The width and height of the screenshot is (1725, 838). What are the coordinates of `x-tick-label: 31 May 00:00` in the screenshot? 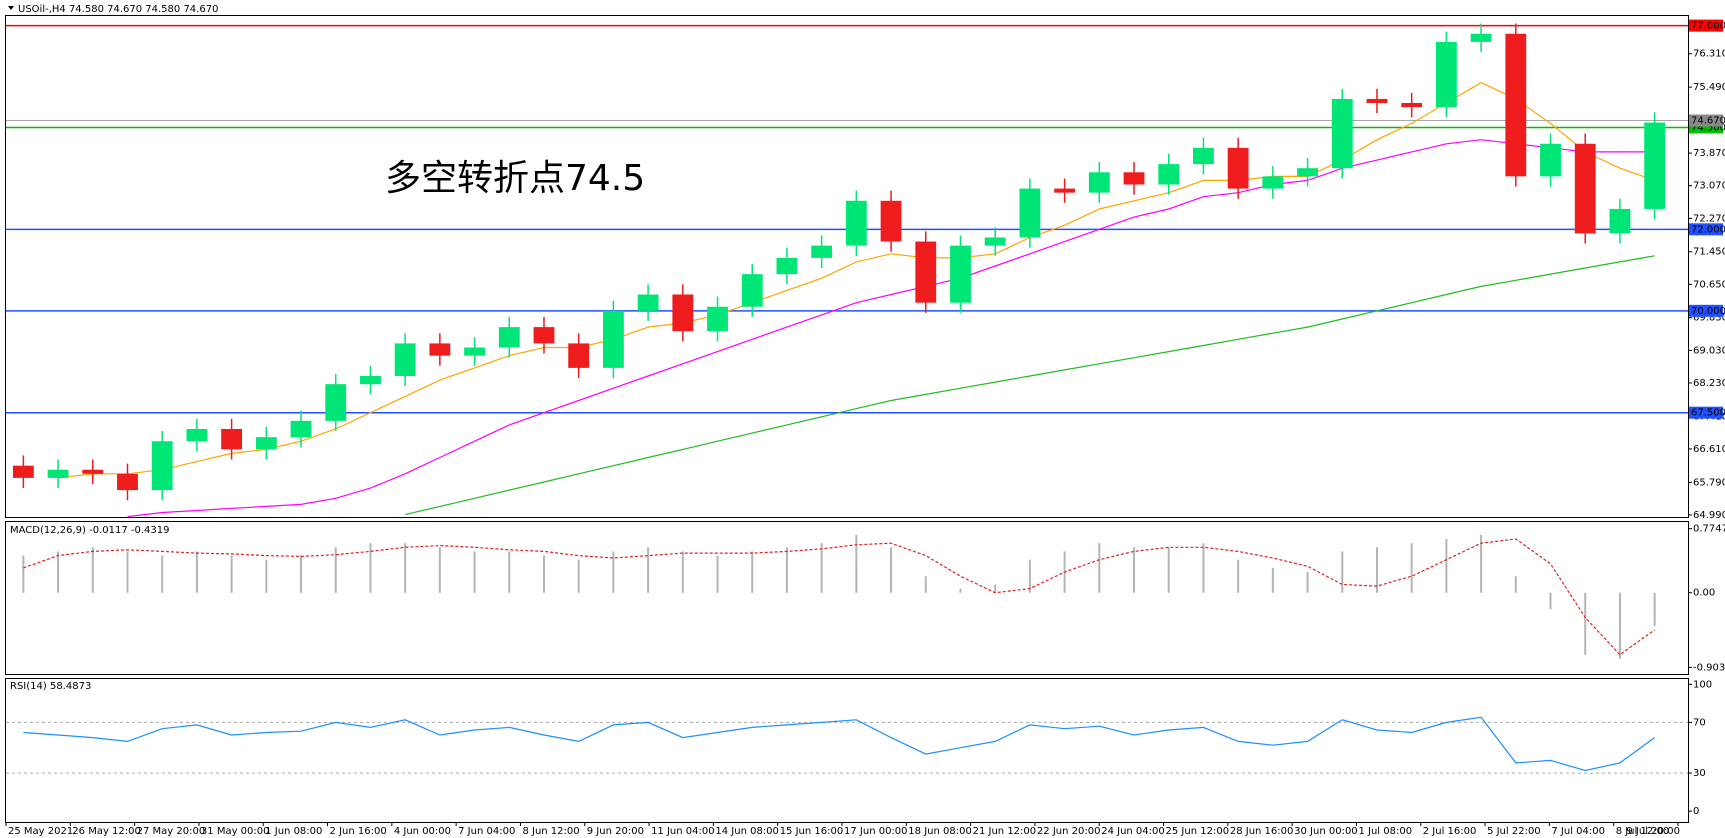 It's located at (235, 831).